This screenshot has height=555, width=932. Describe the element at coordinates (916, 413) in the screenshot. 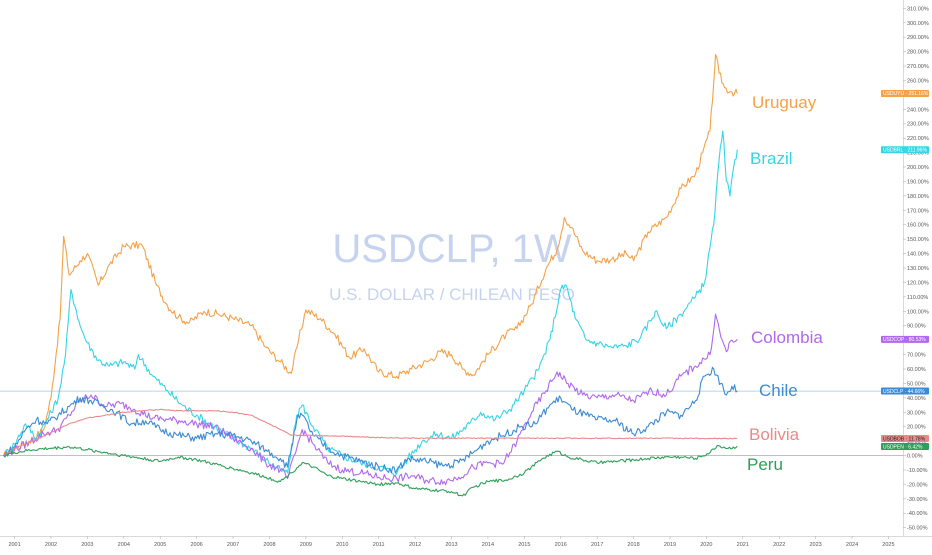

I see `y-tick-label: 30.00%` at that location.